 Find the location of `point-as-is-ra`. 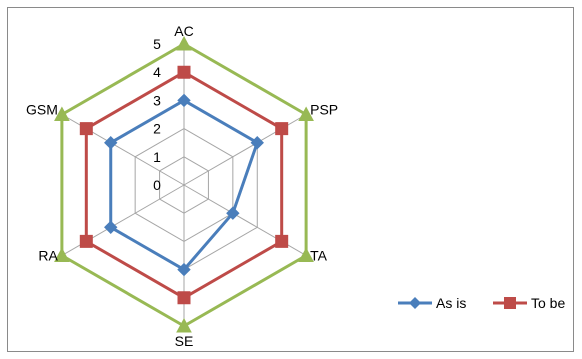

point-as-is-ra is located at coordinates (111, 227).